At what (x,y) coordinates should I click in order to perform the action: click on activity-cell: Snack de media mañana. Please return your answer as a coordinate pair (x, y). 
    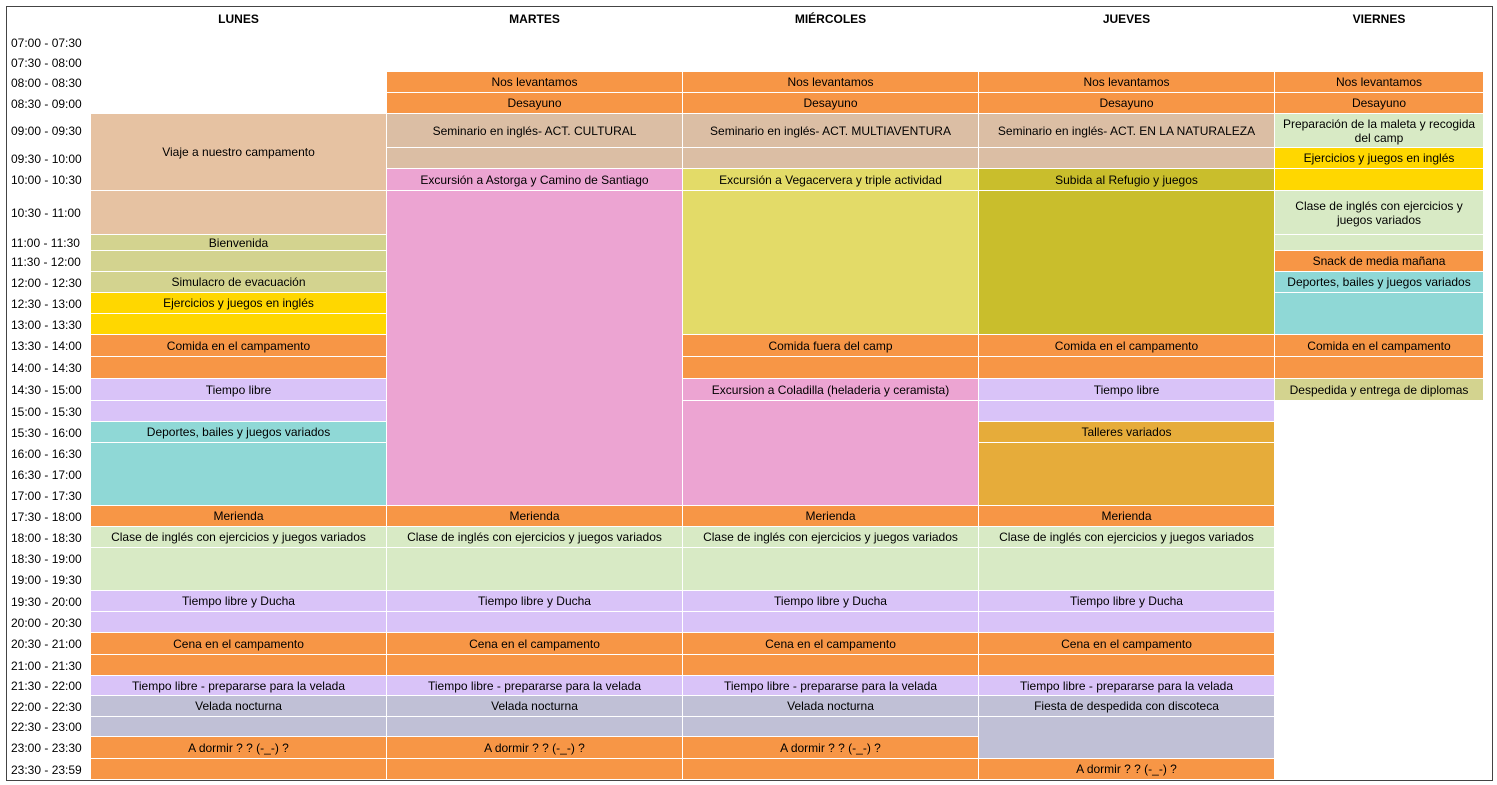
    Looking at the image, I should click on (1379, 261).